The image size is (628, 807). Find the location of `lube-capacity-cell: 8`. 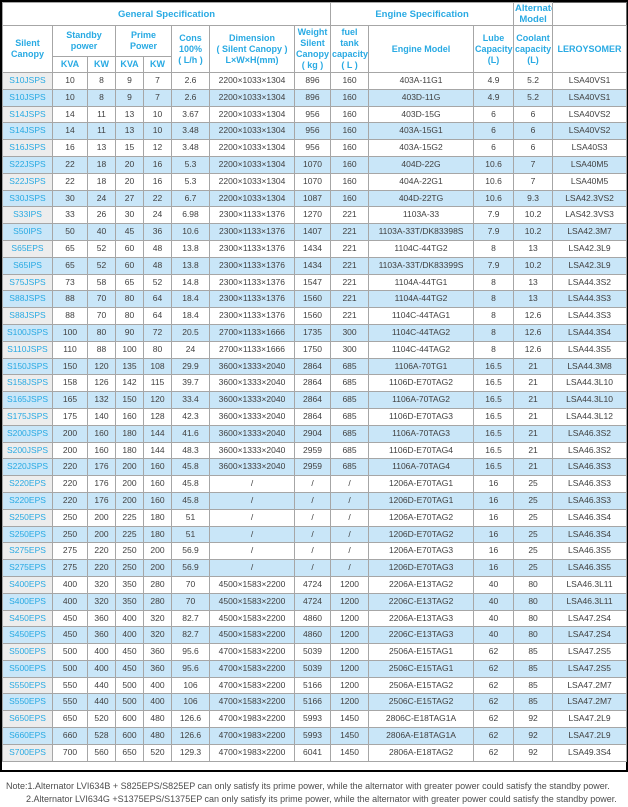

lube-capacity-cell: 8 is located at coordinates (494, 316).